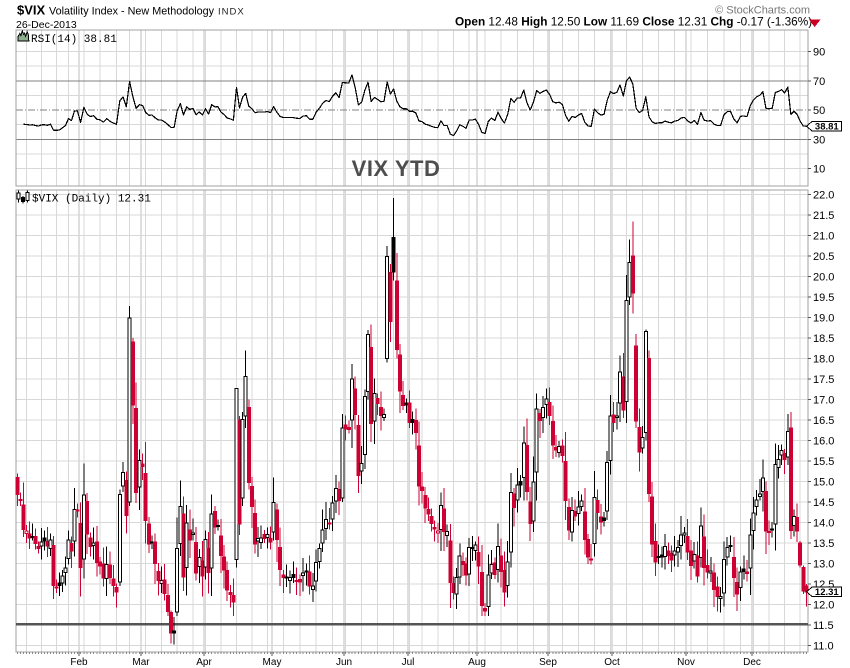 The height and width of the screenshot is (668, 850). I want to click on svg-text: 16.5, so click(823, 421).